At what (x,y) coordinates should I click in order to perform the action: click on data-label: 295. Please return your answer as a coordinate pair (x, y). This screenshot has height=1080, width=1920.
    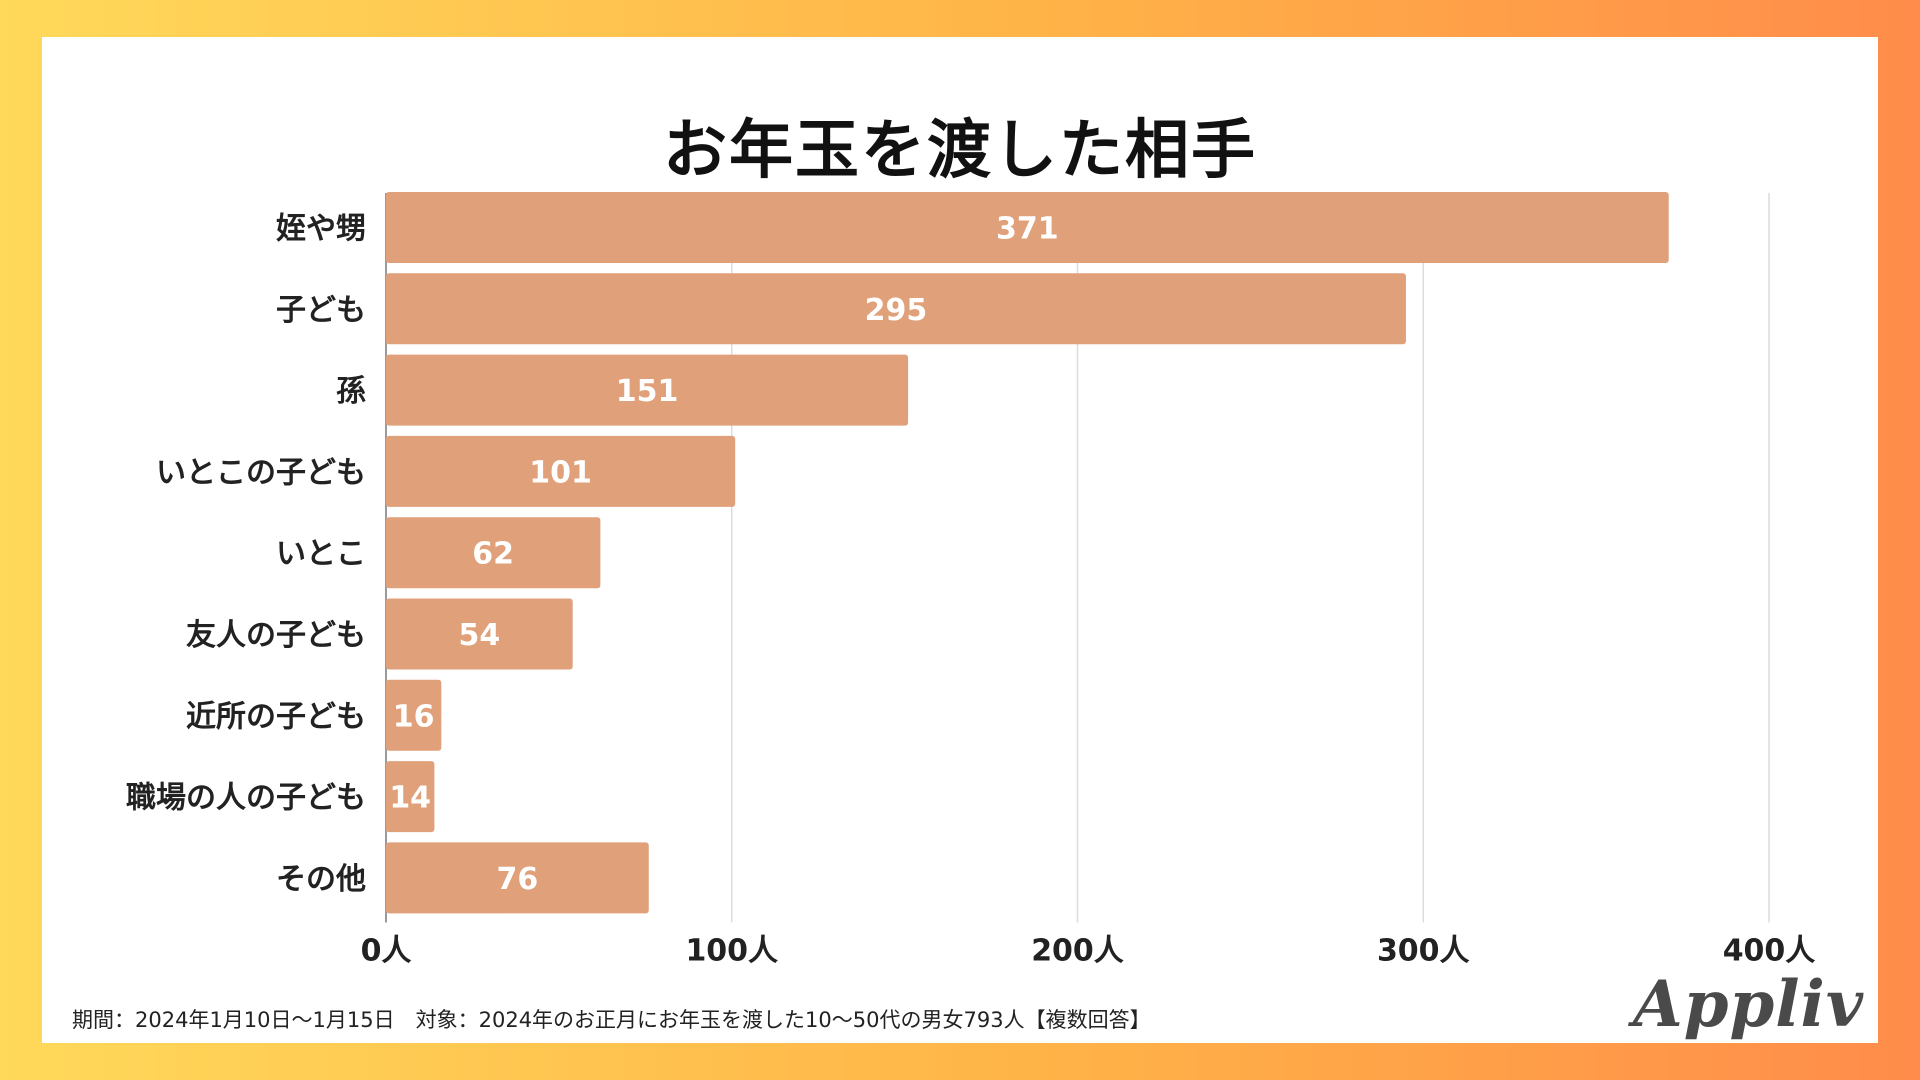
    Looking at the image, I should click on (896, 310).